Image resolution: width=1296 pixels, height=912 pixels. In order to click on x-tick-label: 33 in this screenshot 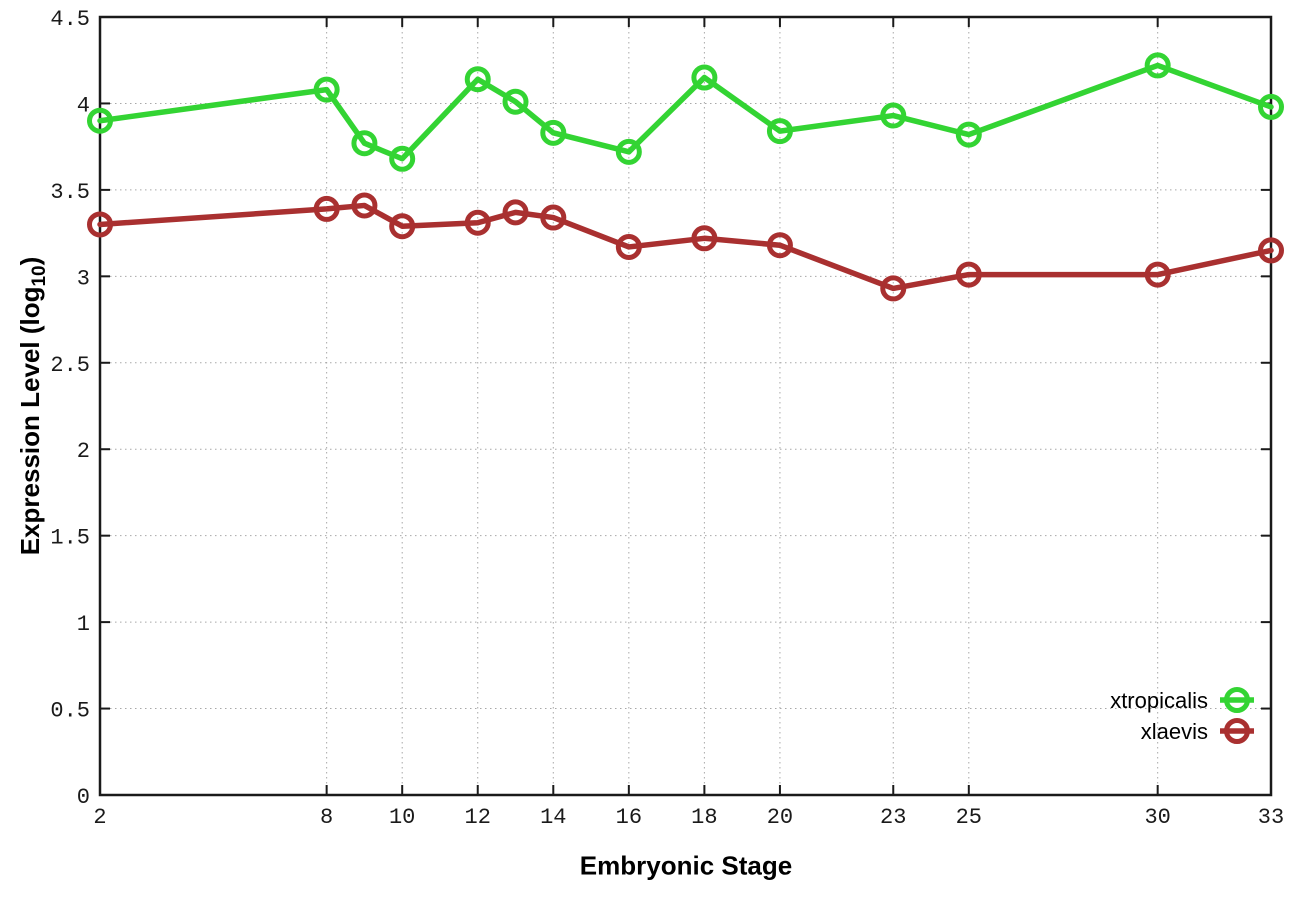, I will do `click(1271, 817)`.